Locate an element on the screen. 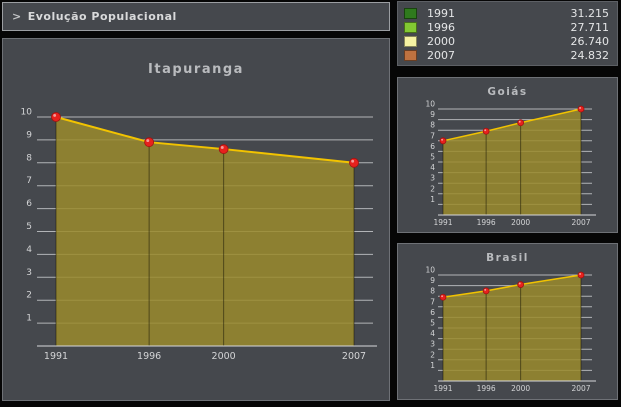 This screenshot has height=407, width=621. chart-panel-goias: Goiás 1 2 3 4 5 6 7 8 9 10 1991 1996 2000 2007 is located at coordinates (507, 155).